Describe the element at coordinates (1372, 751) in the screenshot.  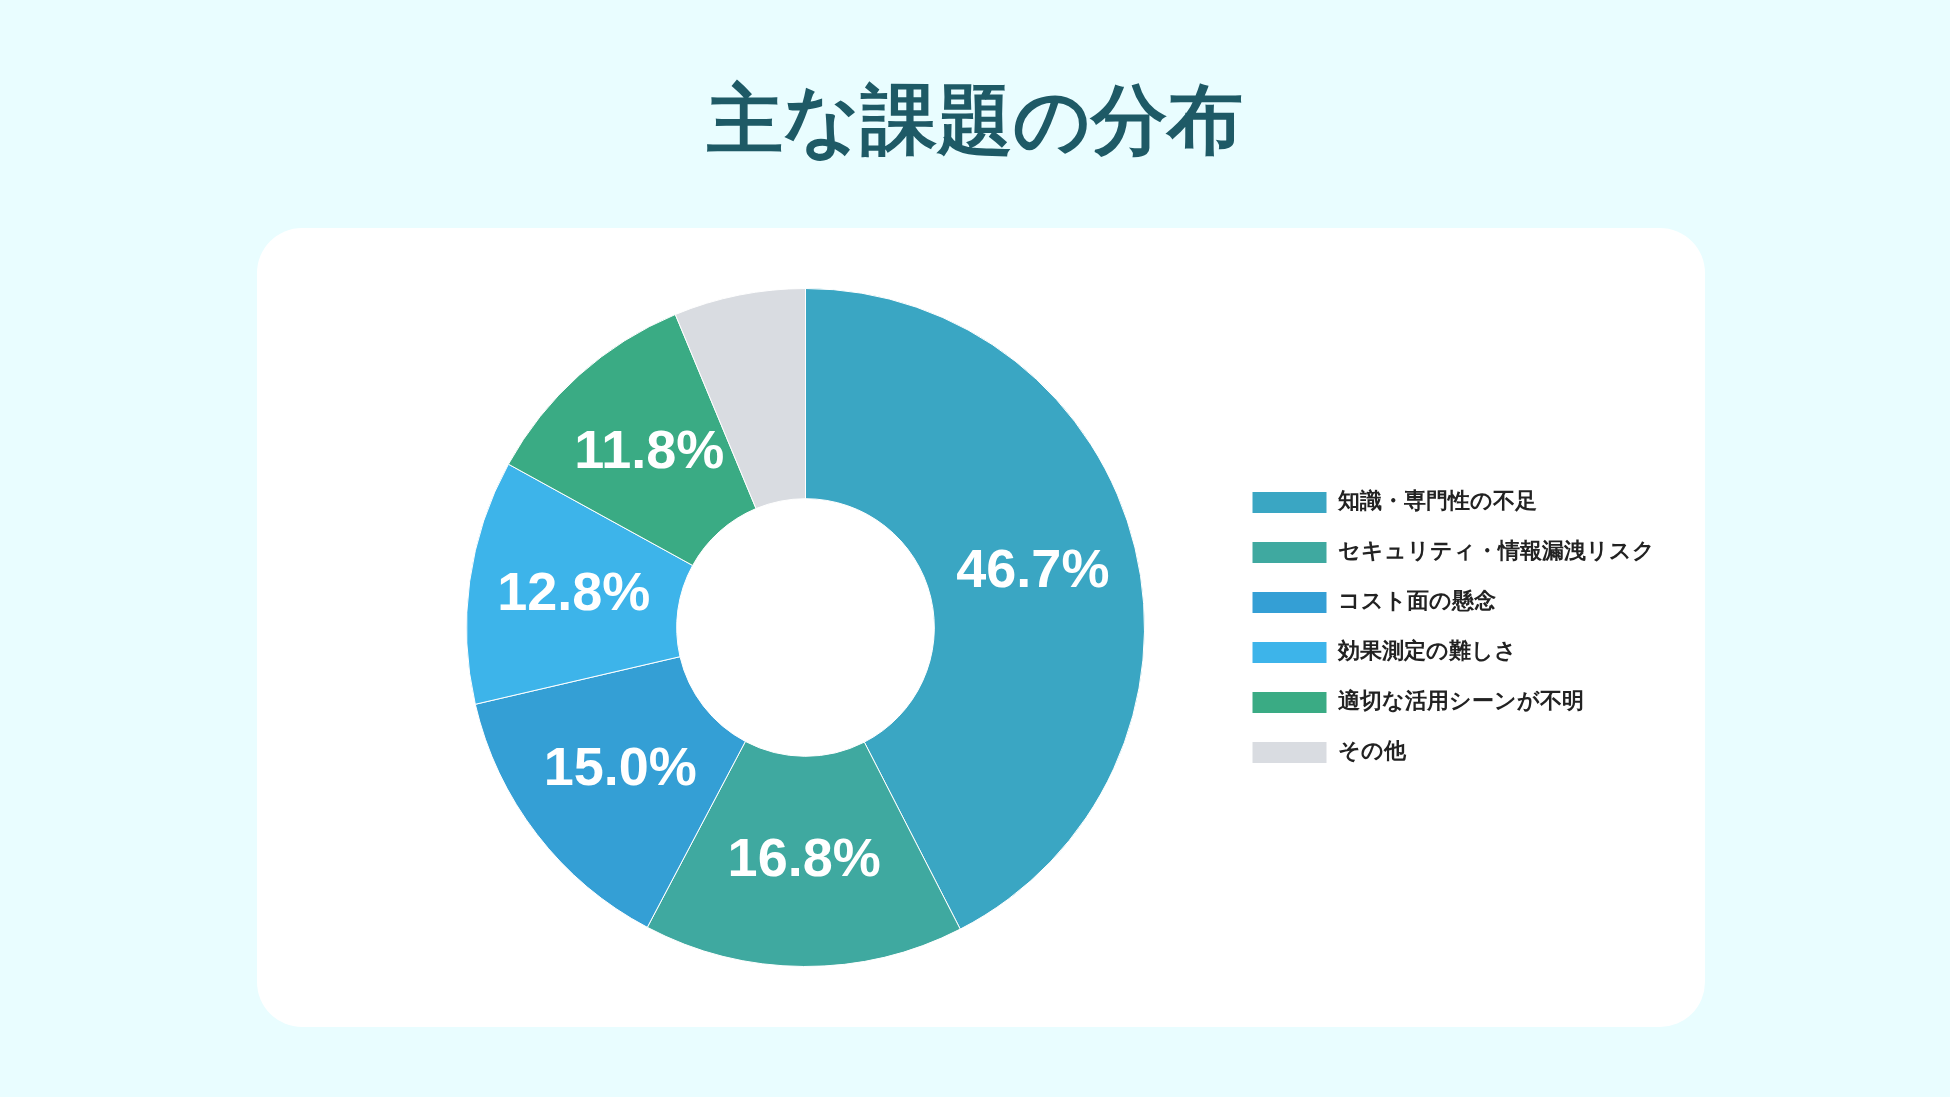
I see `legend-label: その他` at that location.